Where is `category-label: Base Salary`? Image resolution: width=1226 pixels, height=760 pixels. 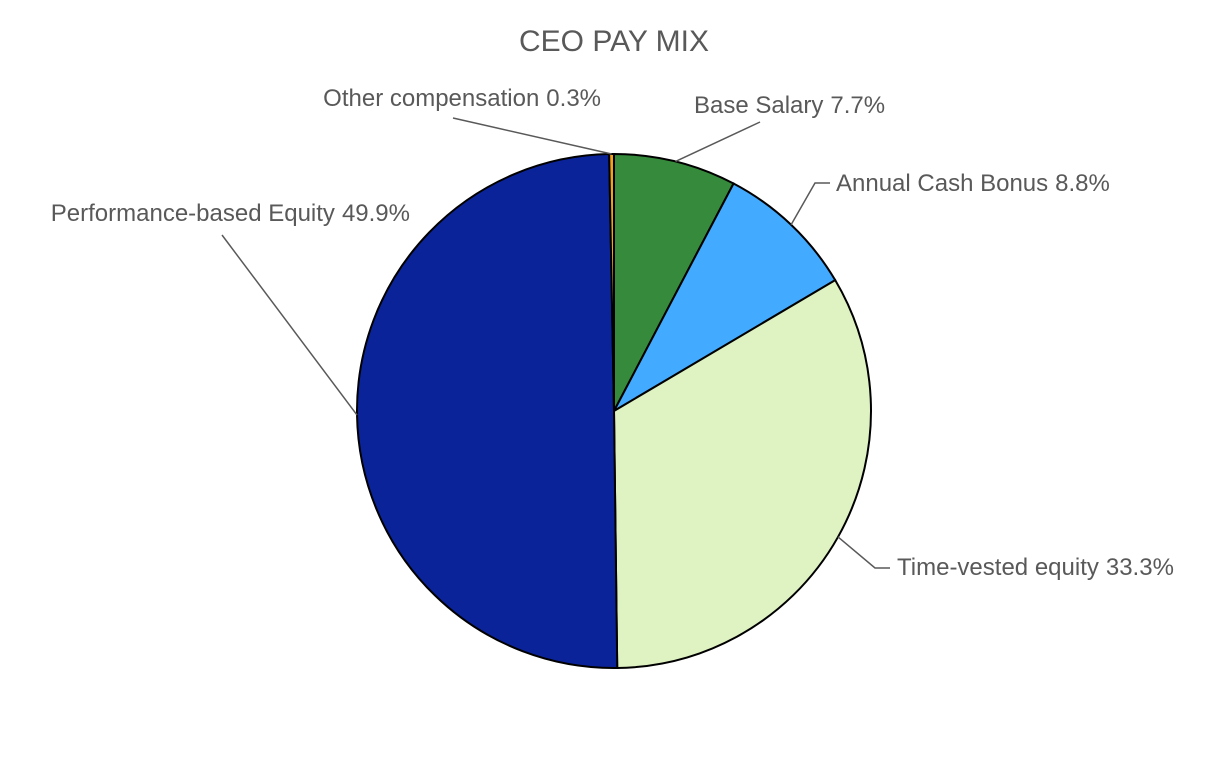
category-label: Base Salary is located at coordinates (758, 105).